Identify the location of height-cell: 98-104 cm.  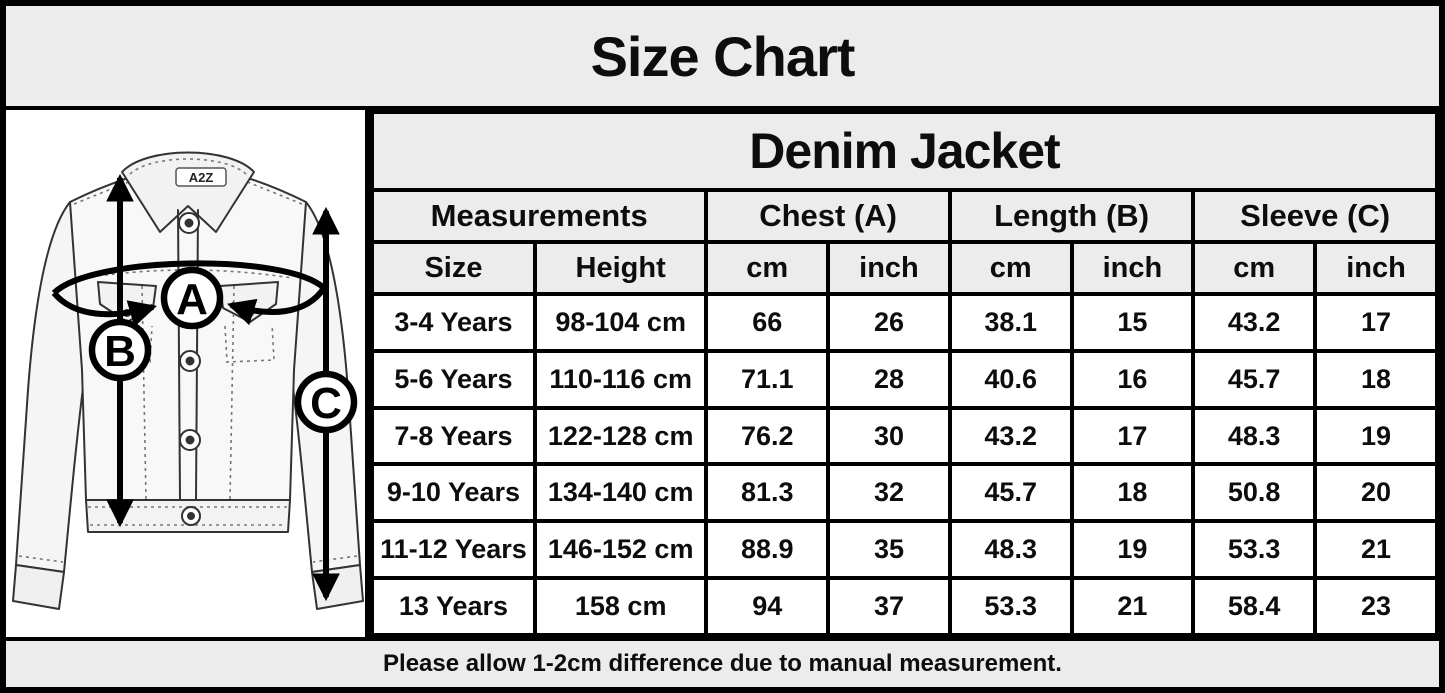
(620, 322).